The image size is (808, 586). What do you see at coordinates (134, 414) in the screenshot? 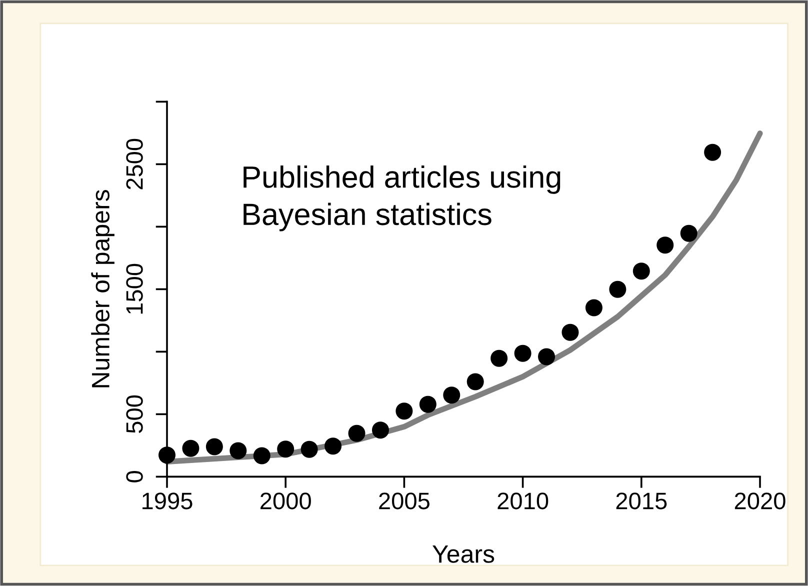
I see `y-tick-label: 500` at bounding box center [134, 414].